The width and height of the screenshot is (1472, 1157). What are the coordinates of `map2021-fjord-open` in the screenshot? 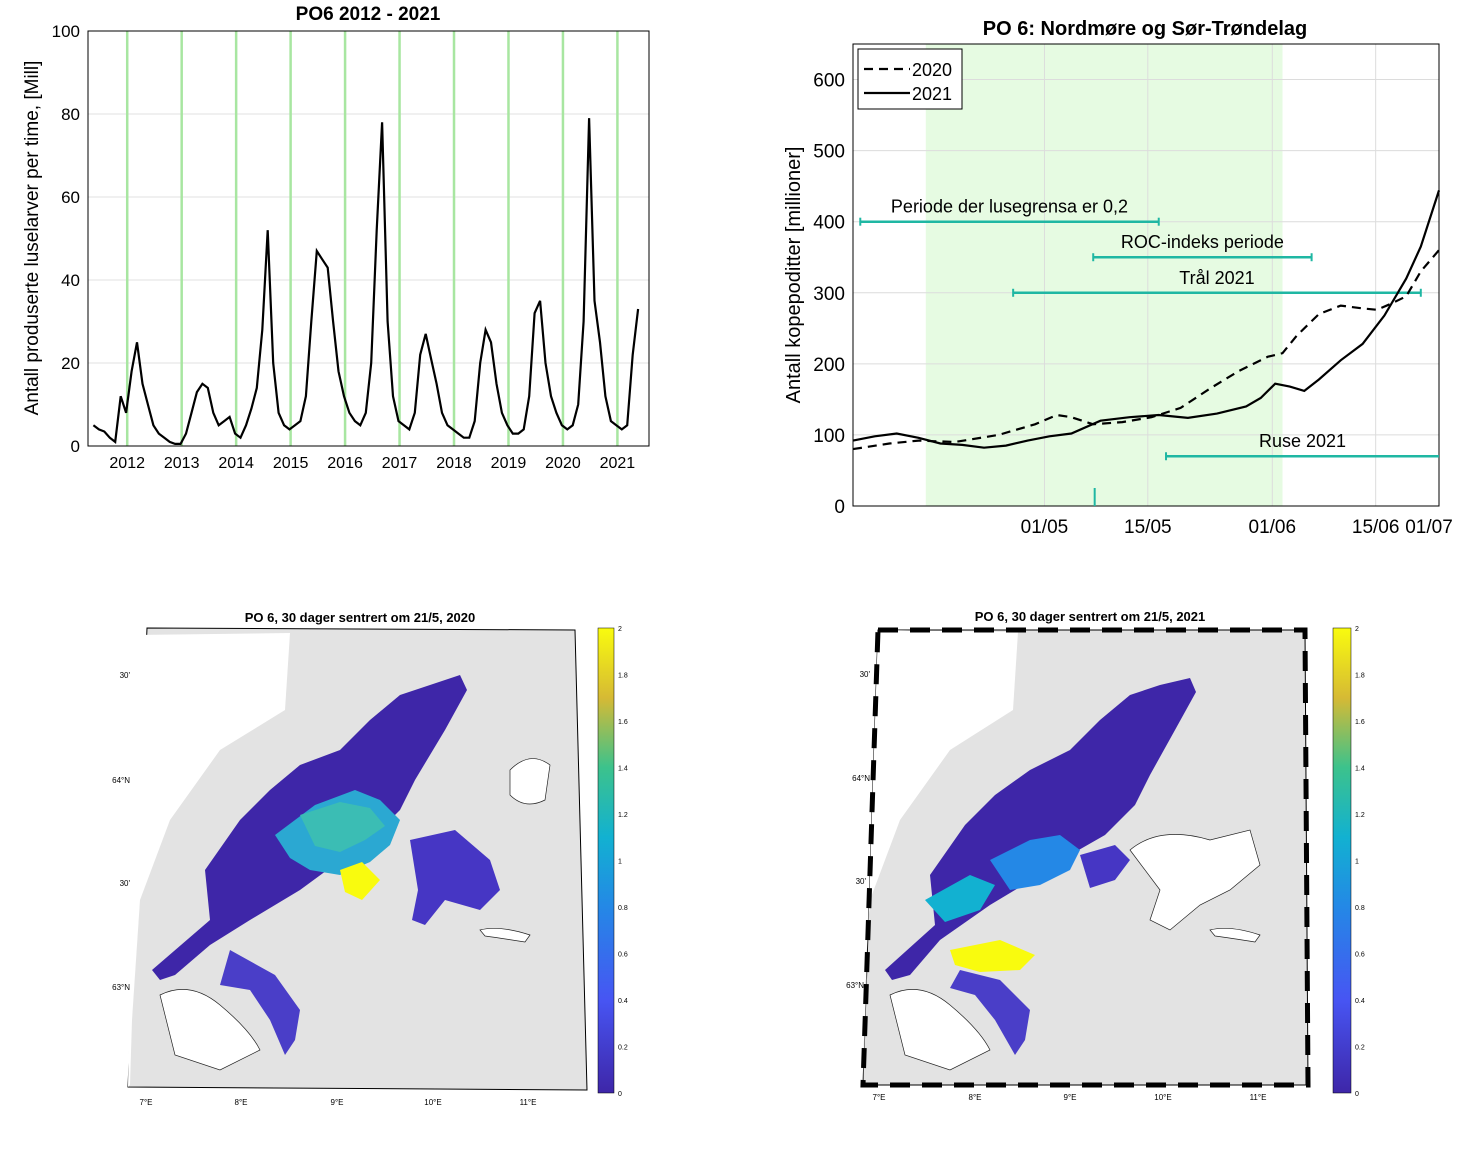 It's located at (1195, 880).